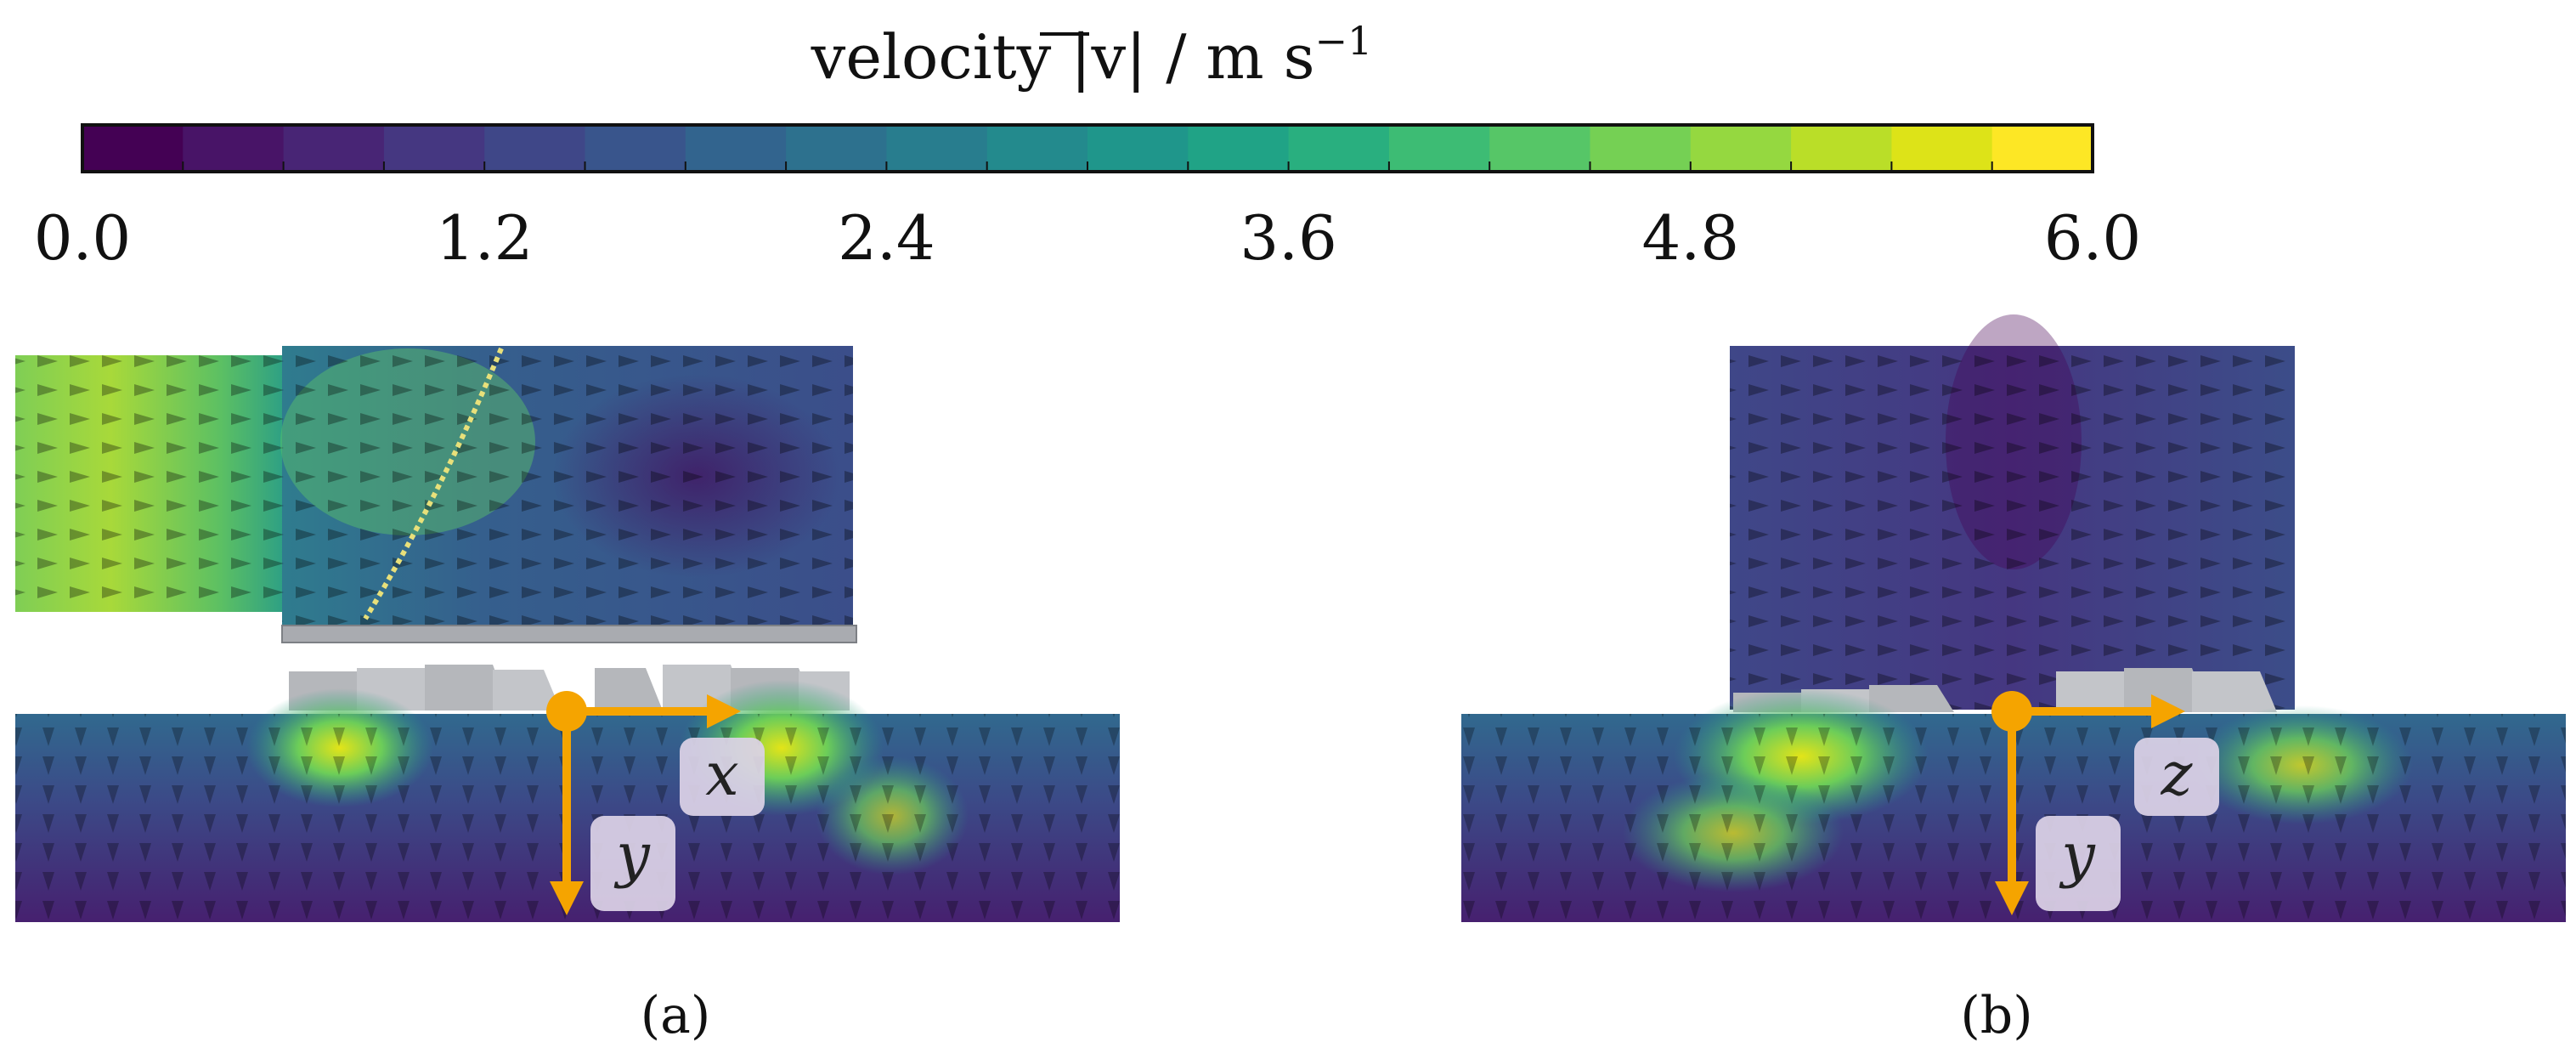  What do you see at coordinates (2012, 528) in the screenshot?
I see `panel-b-upper-arrows` at bounding box center [2012, 528].